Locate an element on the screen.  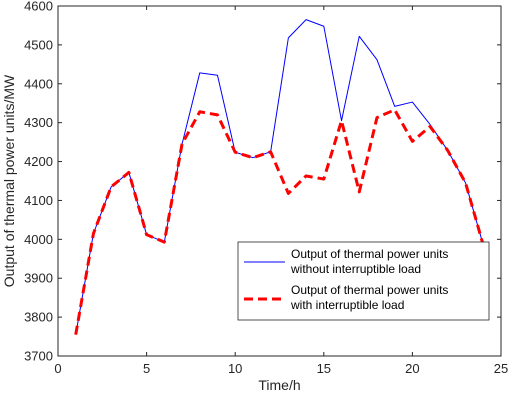
y-tick-label: 4600 is located at coordinates (38, 7).